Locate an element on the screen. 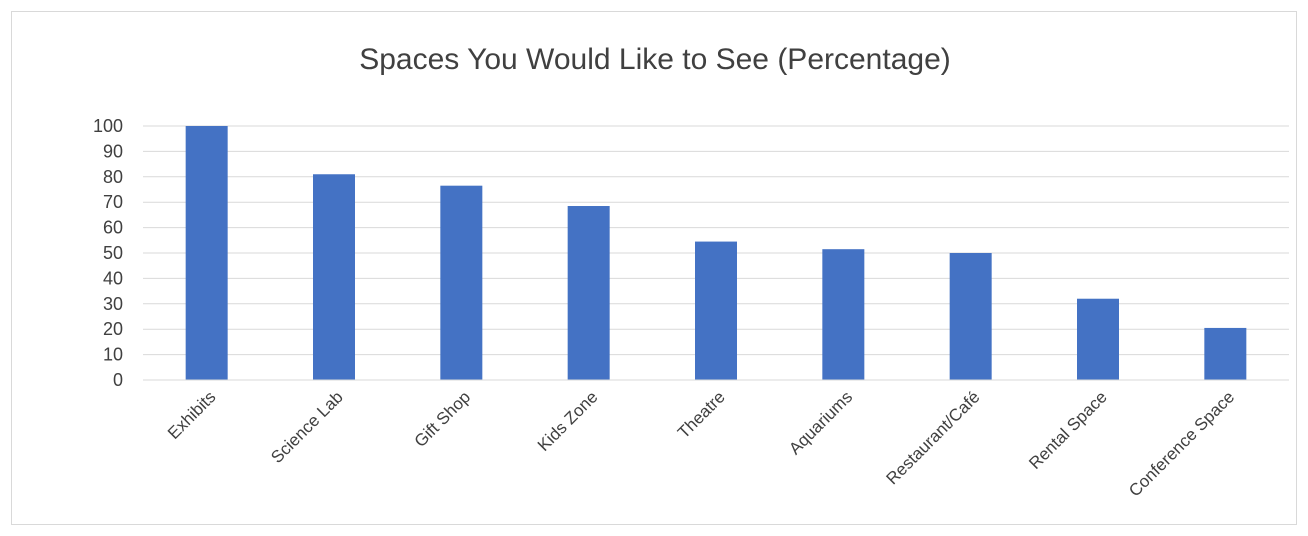  x-category-label: Theatre is located at coordinates (701, 414).